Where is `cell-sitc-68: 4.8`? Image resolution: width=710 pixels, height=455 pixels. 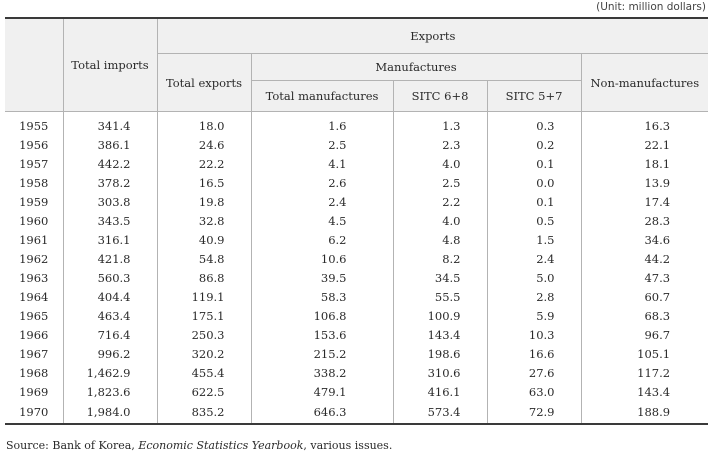 cell-sitc-68: 4.8 is located at coordinates (439, 239).